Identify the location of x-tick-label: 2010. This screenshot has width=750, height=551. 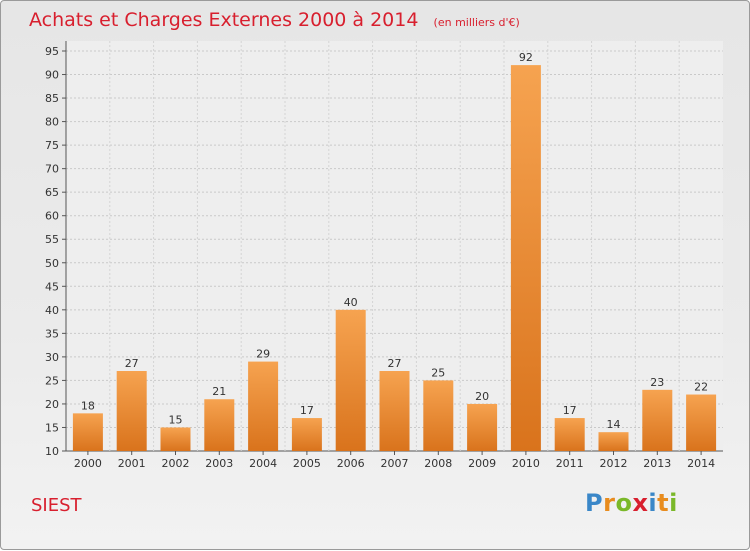
(526, 463).